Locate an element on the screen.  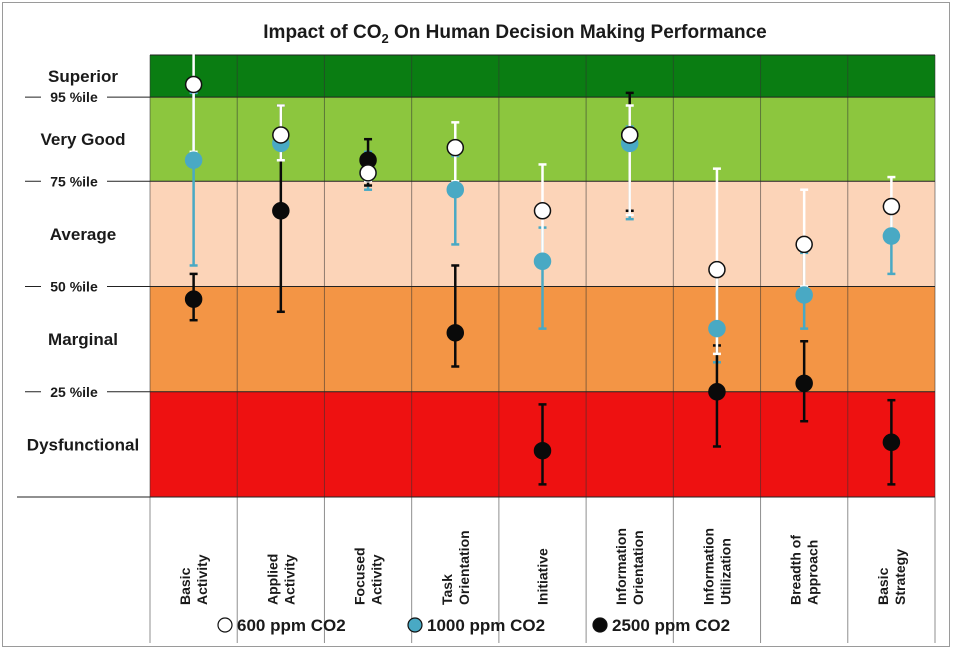
category-label: TaskOrientation is located at coordinates (455, 567).